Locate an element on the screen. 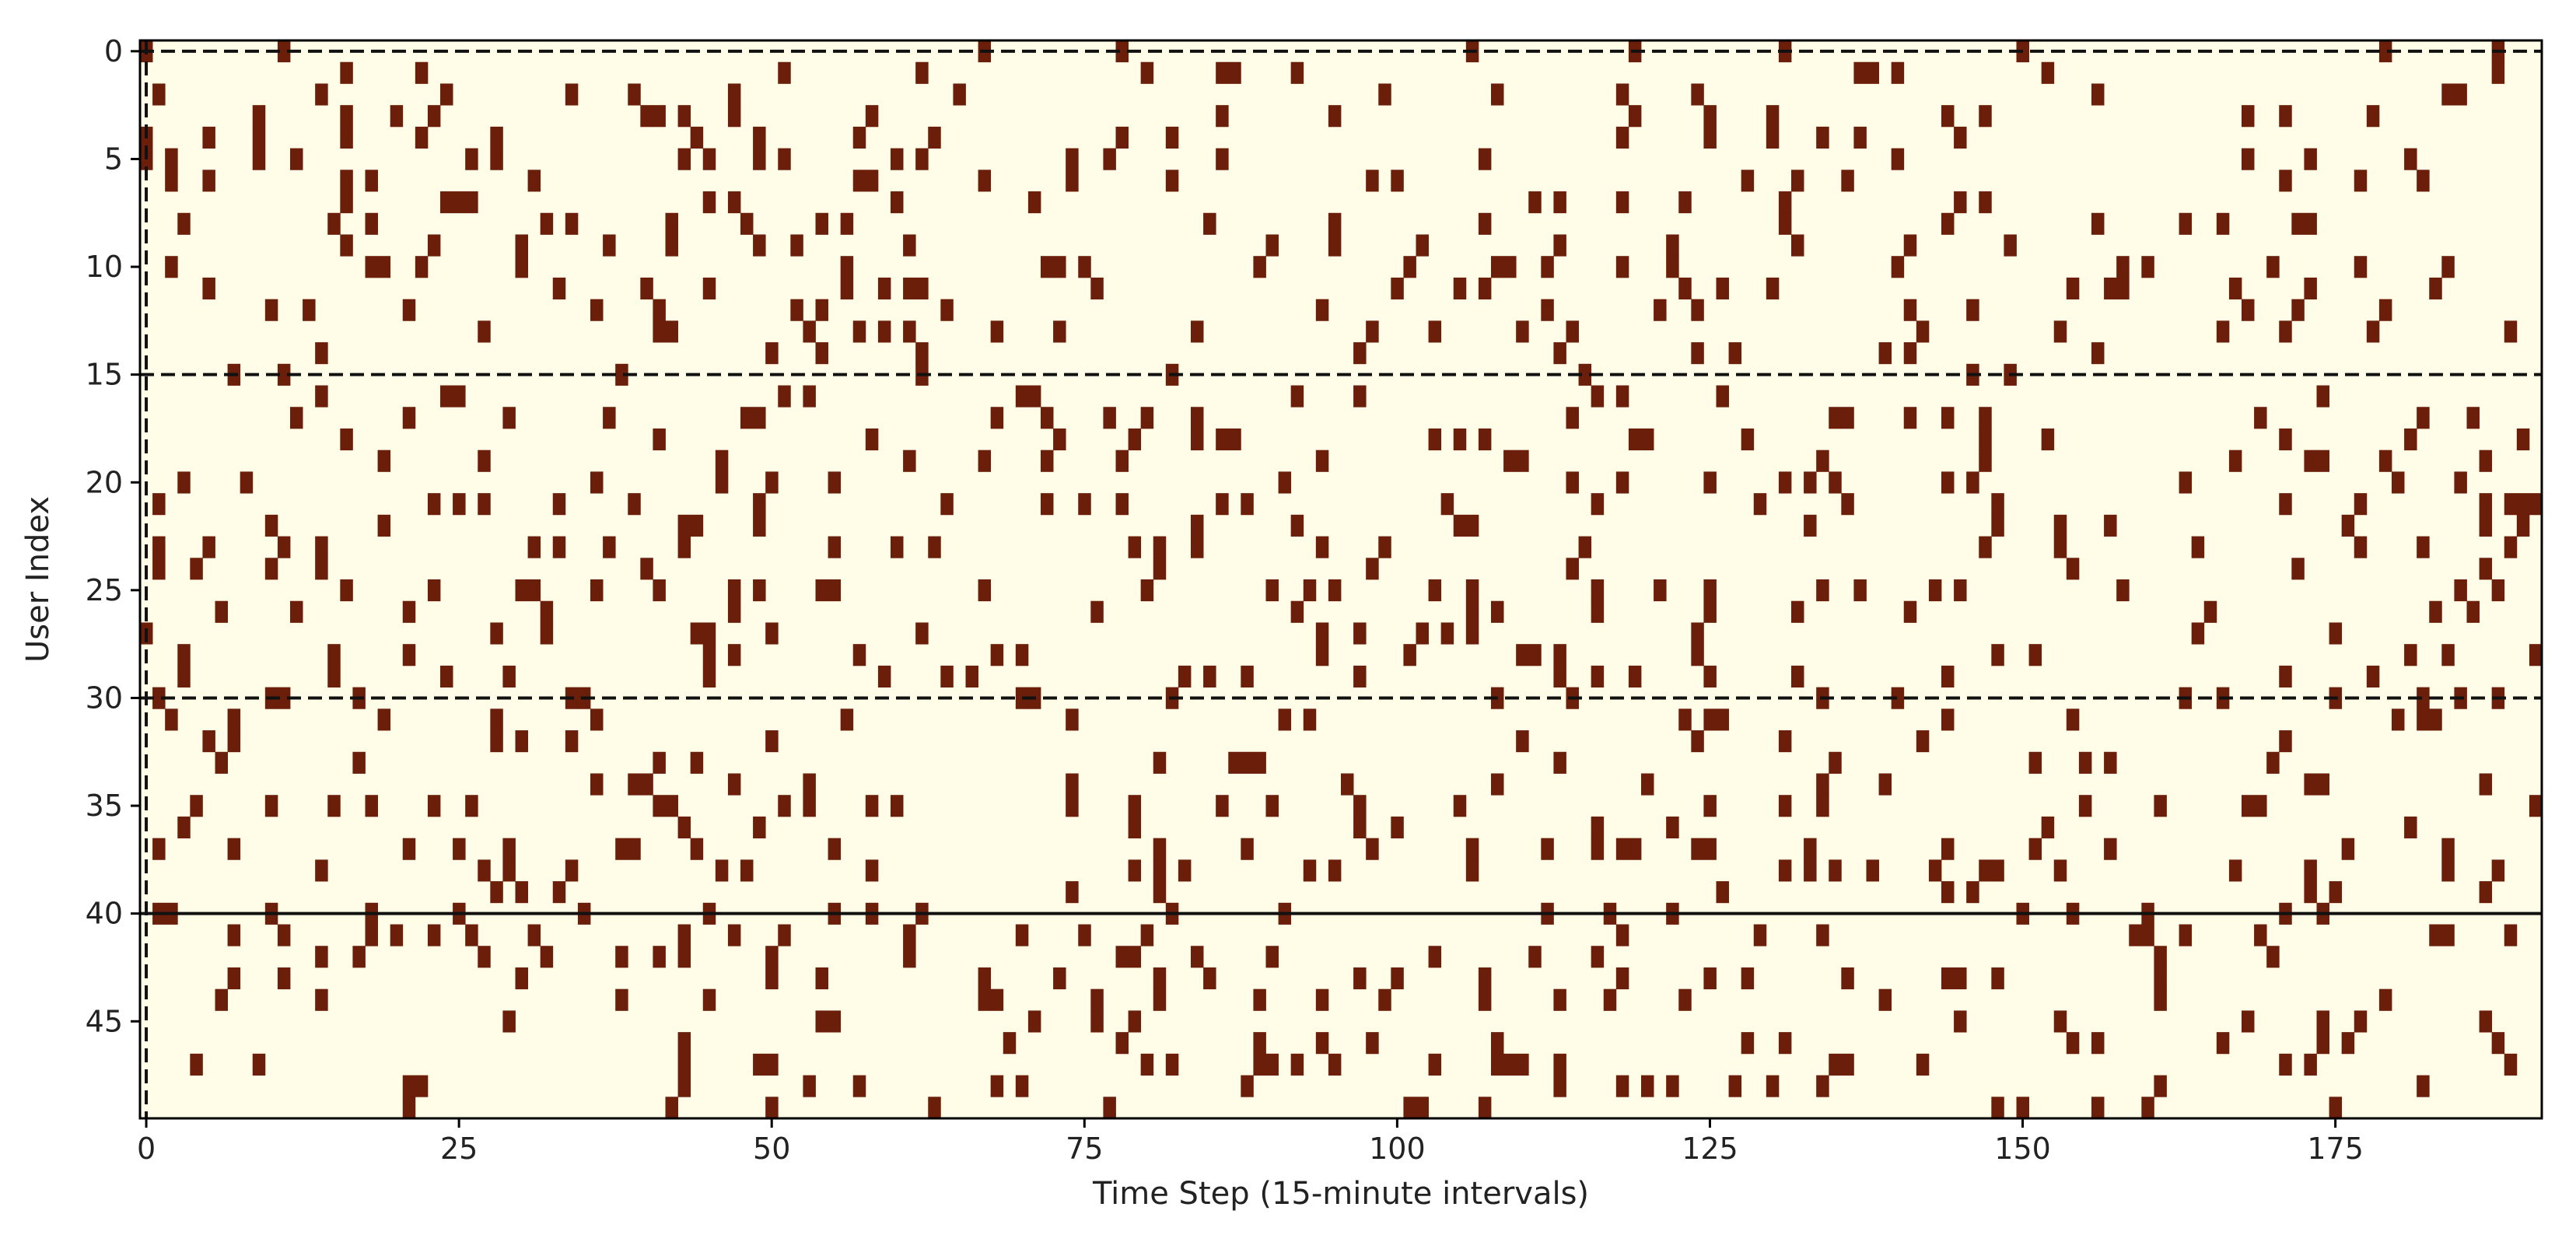 The width and height of the screenshot is (2576, 1235). x-tick-label: 100 is located at coordinates (1398, 1149).